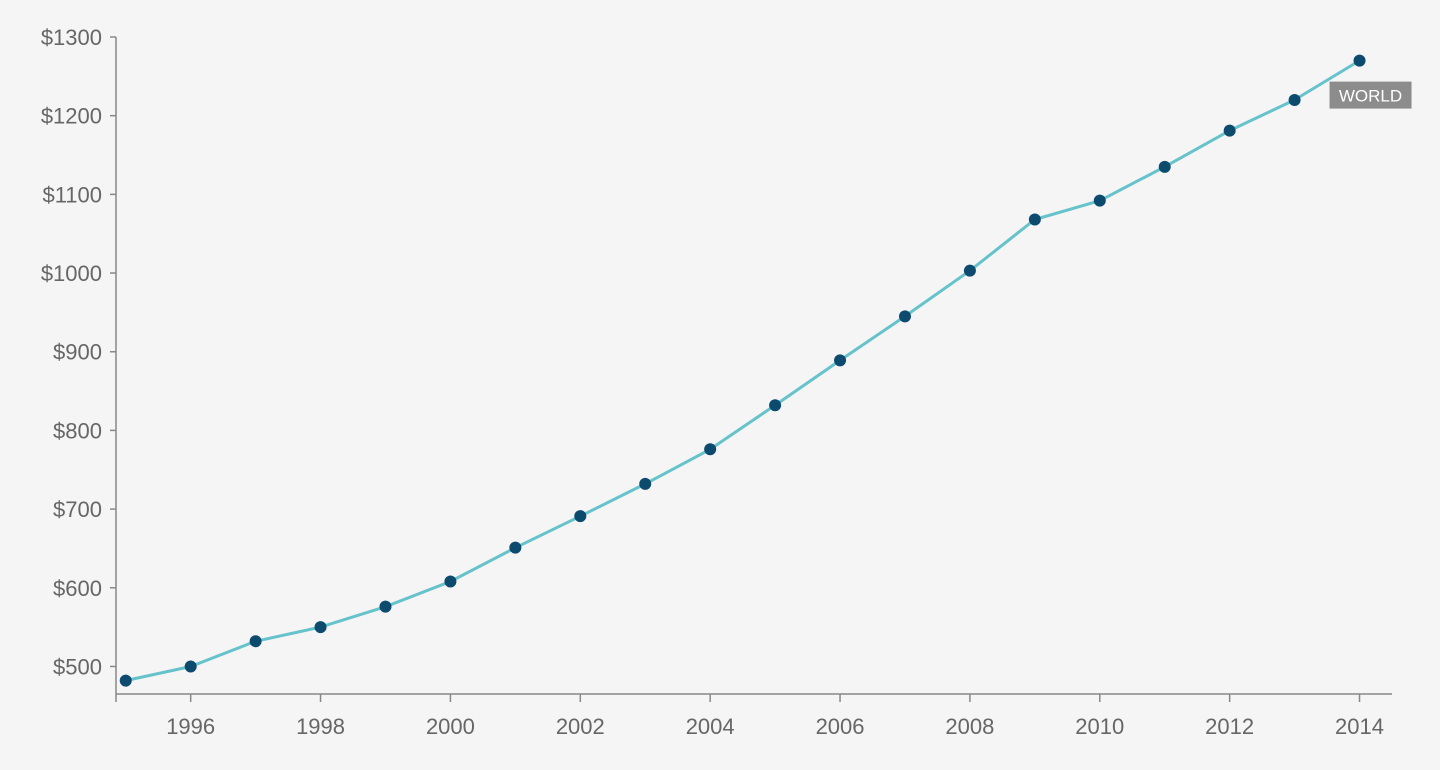  What do you see at coordinates (580, 726) in the screenshot?
I see `x-tick-label: 2002` at bounding box center [580, 726].